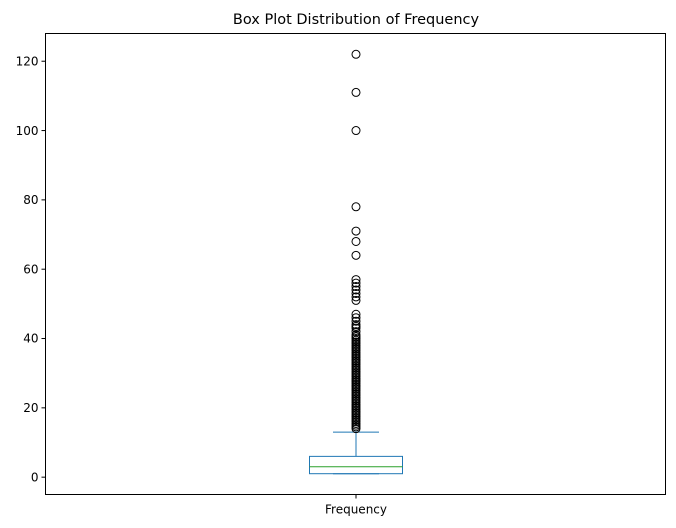  What do you see at coordinates (27, 131) in the screenshot?
I see `y-tick-label: 100` at bounding box center [27, 131].